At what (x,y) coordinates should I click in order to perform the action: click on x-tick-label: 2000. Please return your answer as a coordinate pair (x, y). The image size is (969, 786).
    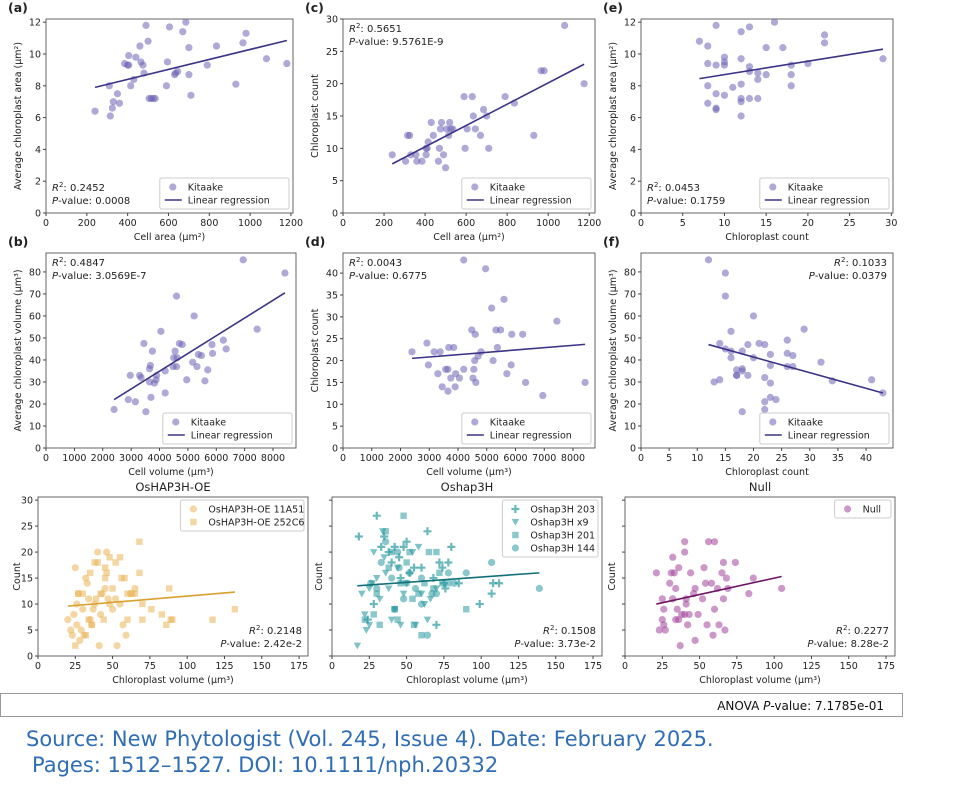
    Looking at the image, I should click on (103, 458).